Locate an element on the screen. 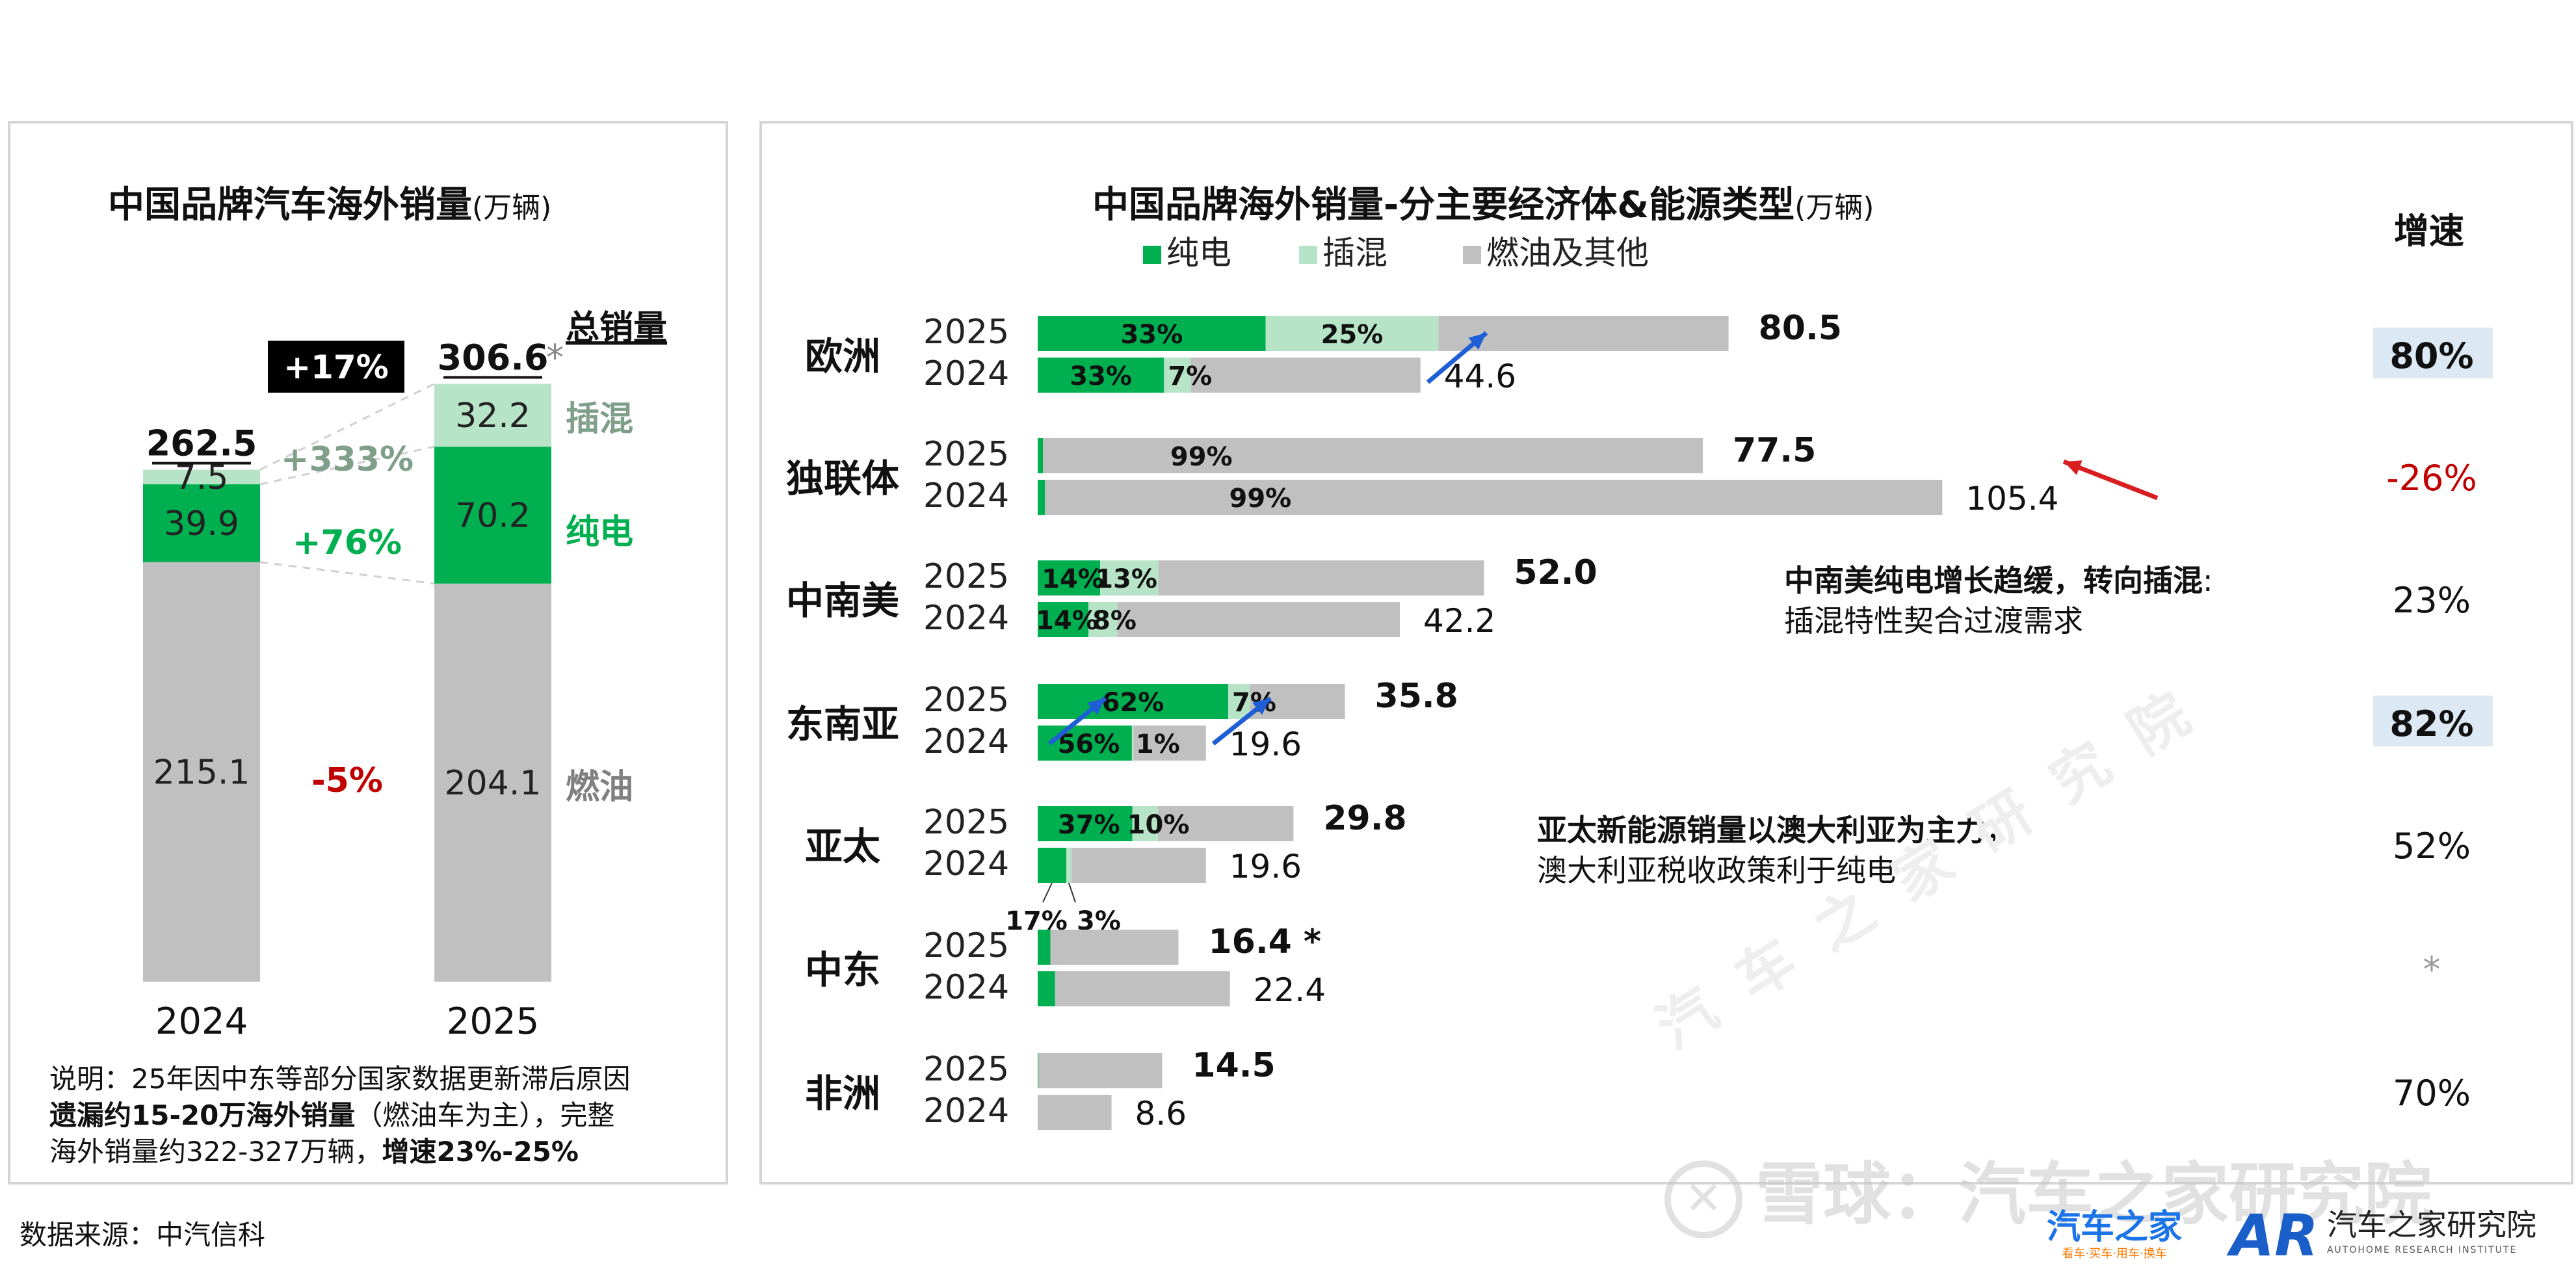  bar-bev-欧洲-2025 is located at coordinates (1152, 333).